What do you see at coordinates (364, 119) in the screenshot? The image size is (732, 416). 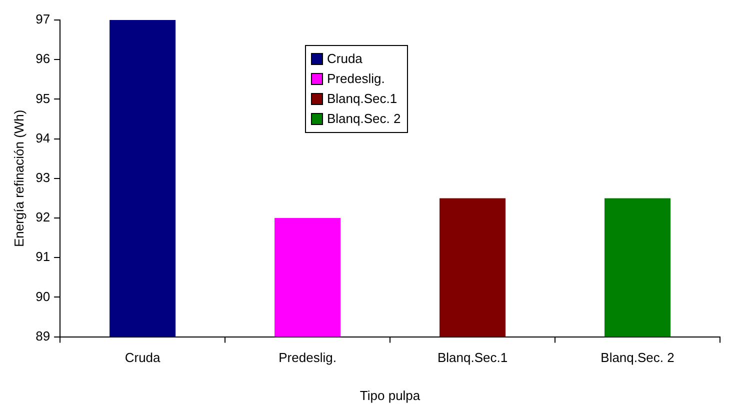 I see `legend-label: Blanq.Sec. 2` at bounding box center [364, 119].